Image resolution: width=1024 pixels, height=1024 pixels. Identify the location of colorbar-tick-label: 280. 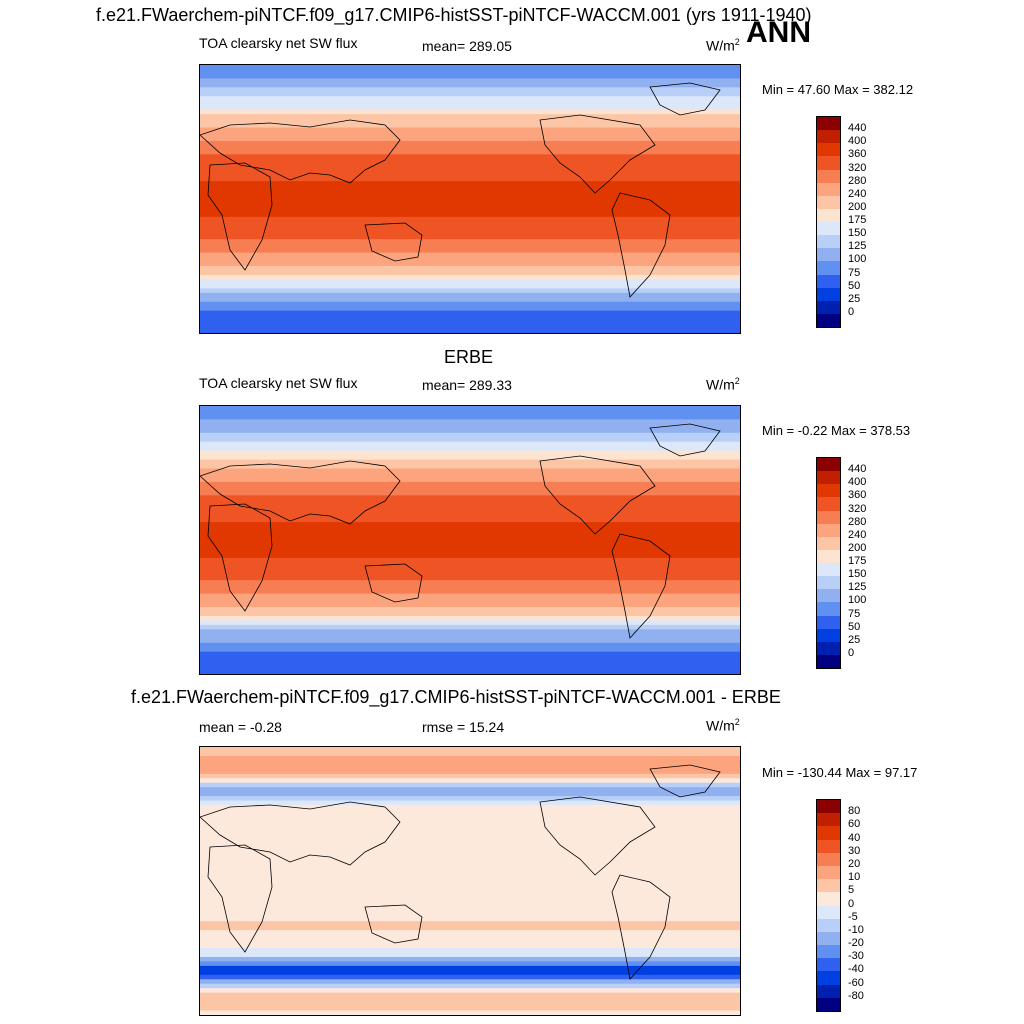
(857, 521).